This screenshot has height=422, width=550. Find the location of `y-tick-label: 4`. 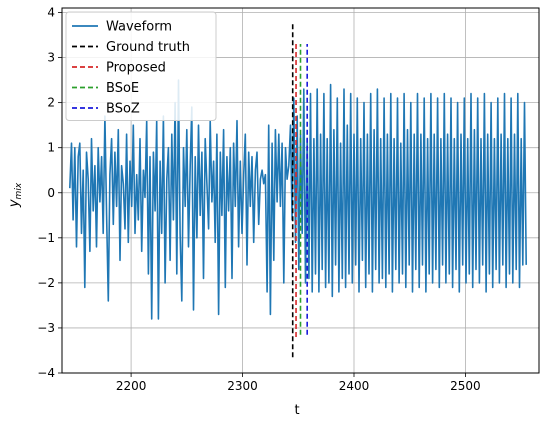

y-tick-label: 4 is located at coordinates (51, 13).